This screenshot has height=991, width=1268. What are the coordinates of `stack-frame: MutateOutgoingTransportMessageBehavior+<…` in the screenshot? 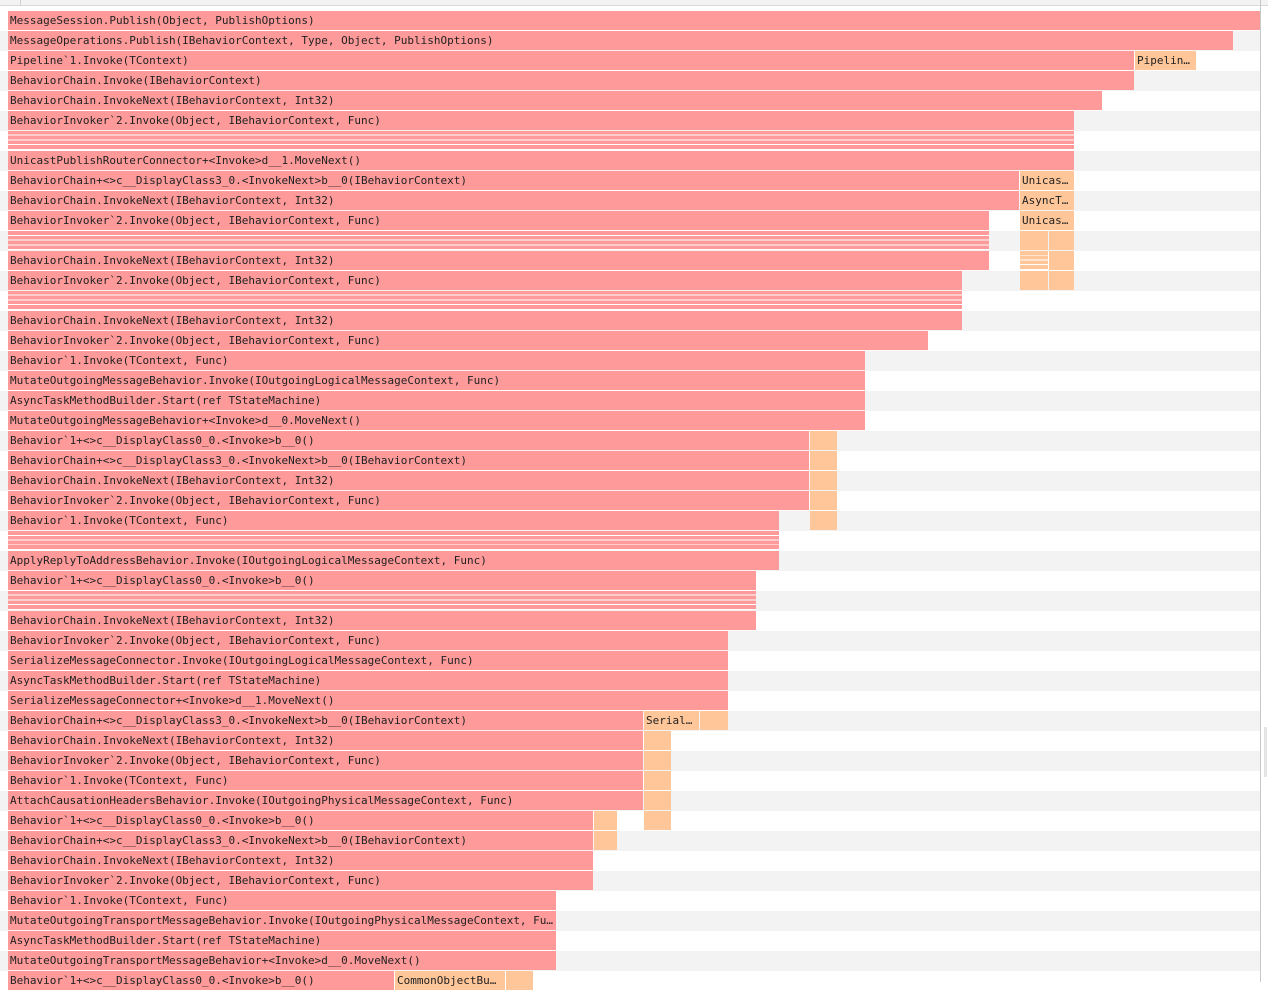 It's located at (282, 960).